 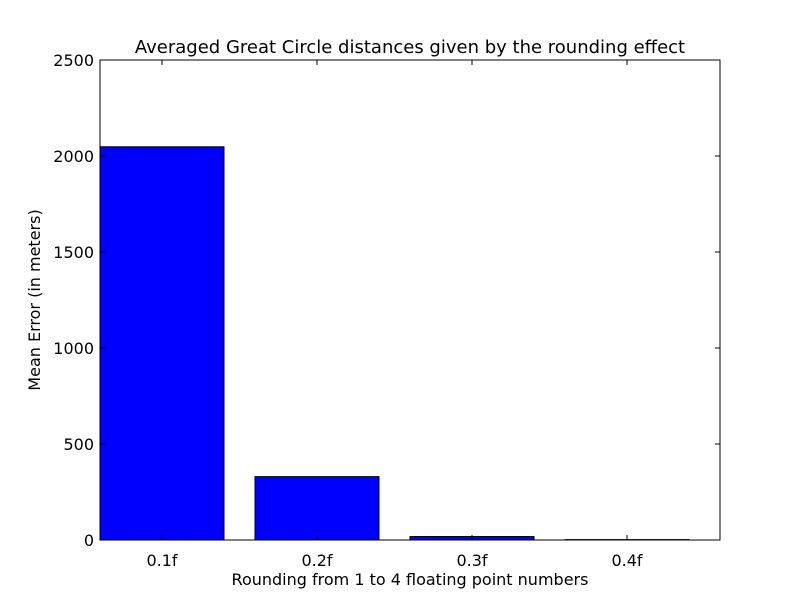 I want to click on y-tick-label: 0, so click(x=89, y=540).